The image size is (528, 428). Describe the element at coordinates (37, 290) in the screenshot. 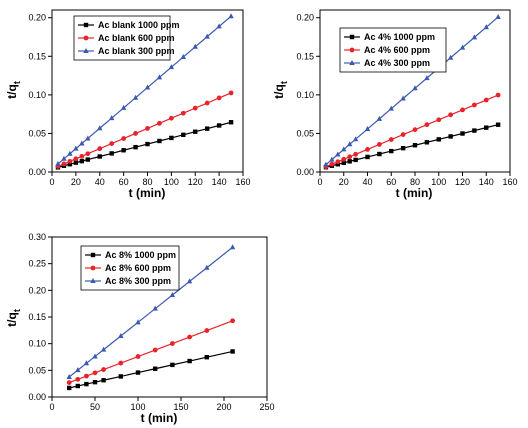

I see `y-tick-label: 0.20` at that location.